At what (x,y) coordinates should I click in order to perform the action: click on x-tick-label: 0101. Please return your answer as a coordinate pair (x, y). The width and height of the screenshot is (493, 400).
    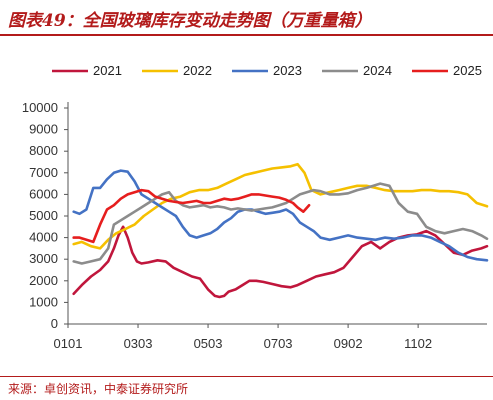
    Looking at the image, I should click on (68, 343).